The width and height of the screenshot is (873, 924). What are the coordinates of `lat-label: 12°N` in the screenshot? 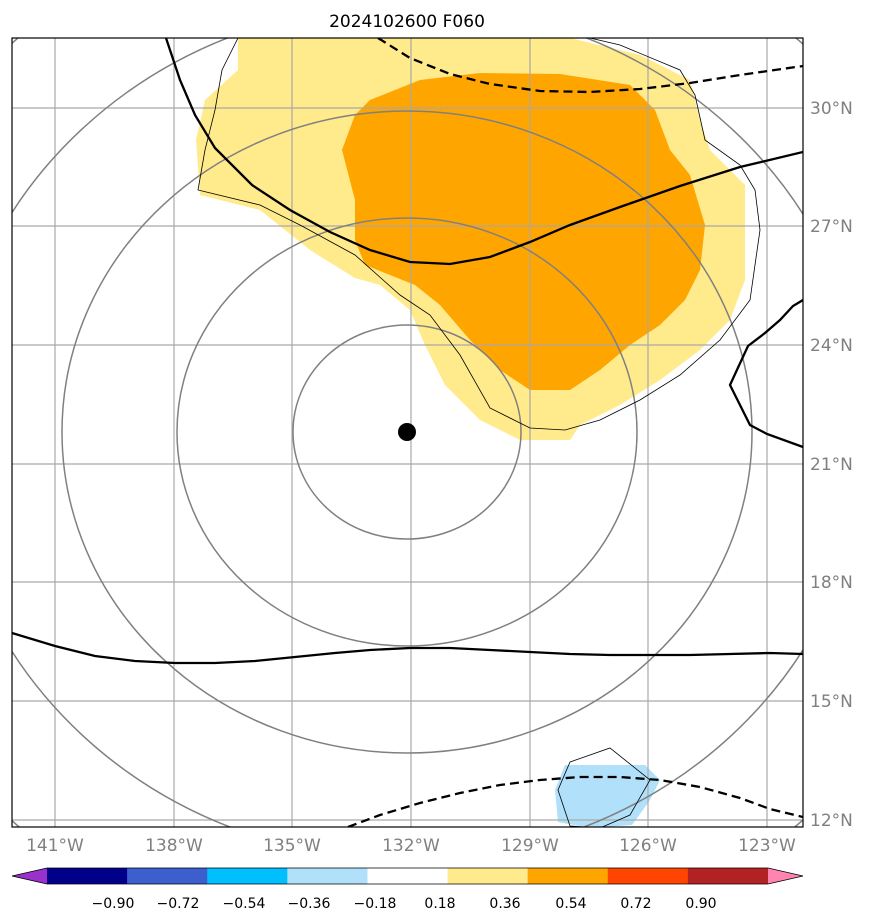 It's located at (831, 821).